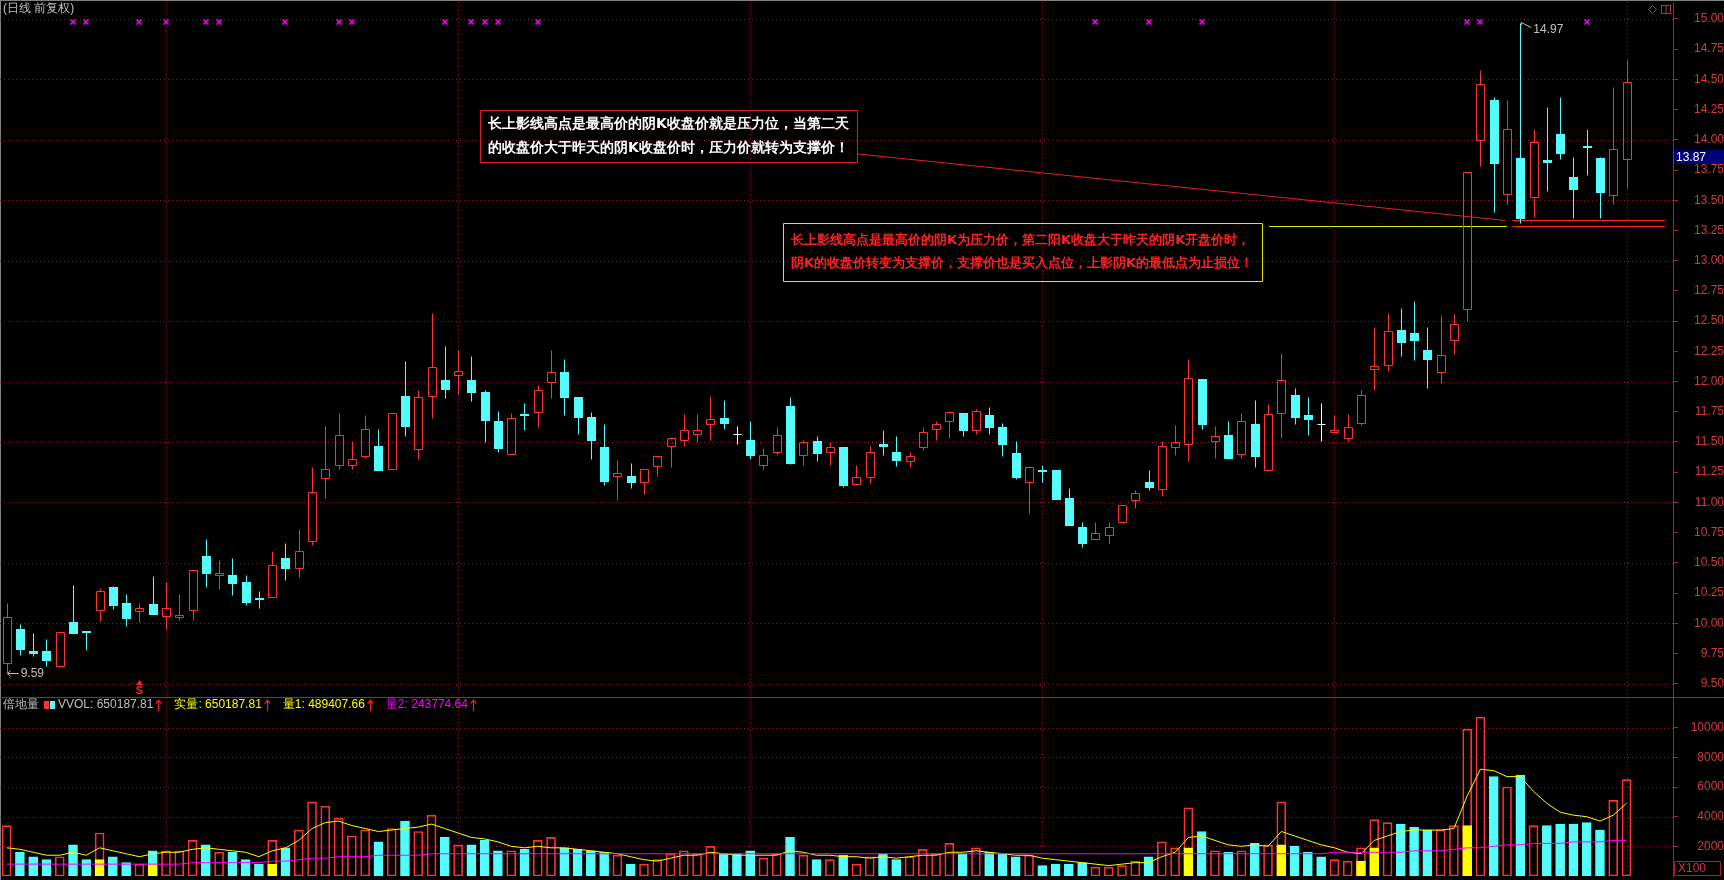  What do you see at coordinates (1708, 78) in the screenshot?
I see `y-tick-label: 14.50` at bounding box center [1708, 78].